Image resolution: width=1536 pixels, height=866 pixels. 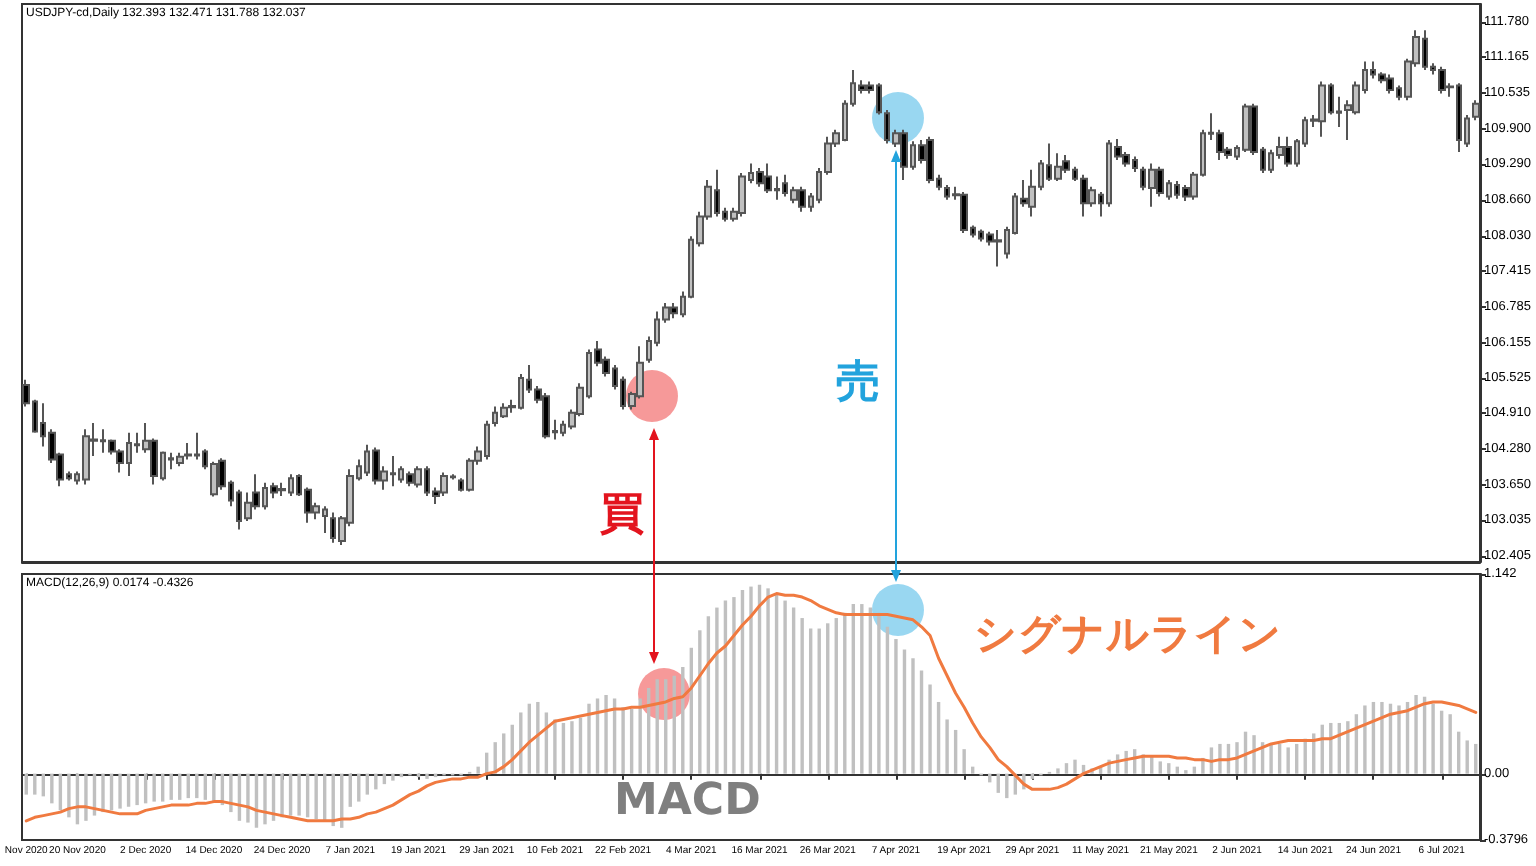 What do you see at coordinates (622, 515) in the screenshot?
I see `annotation: 買` at bounding box center [622, 515].